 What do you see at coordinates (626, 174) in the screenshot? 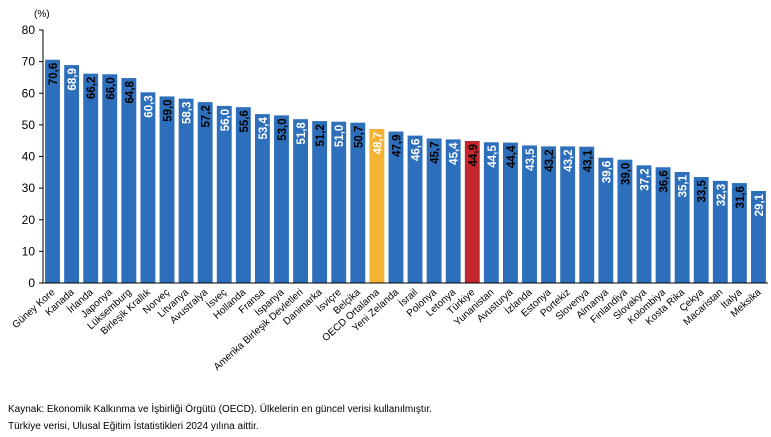
I see `bar-value-label: 39,0` at bounding box center [626, 174].